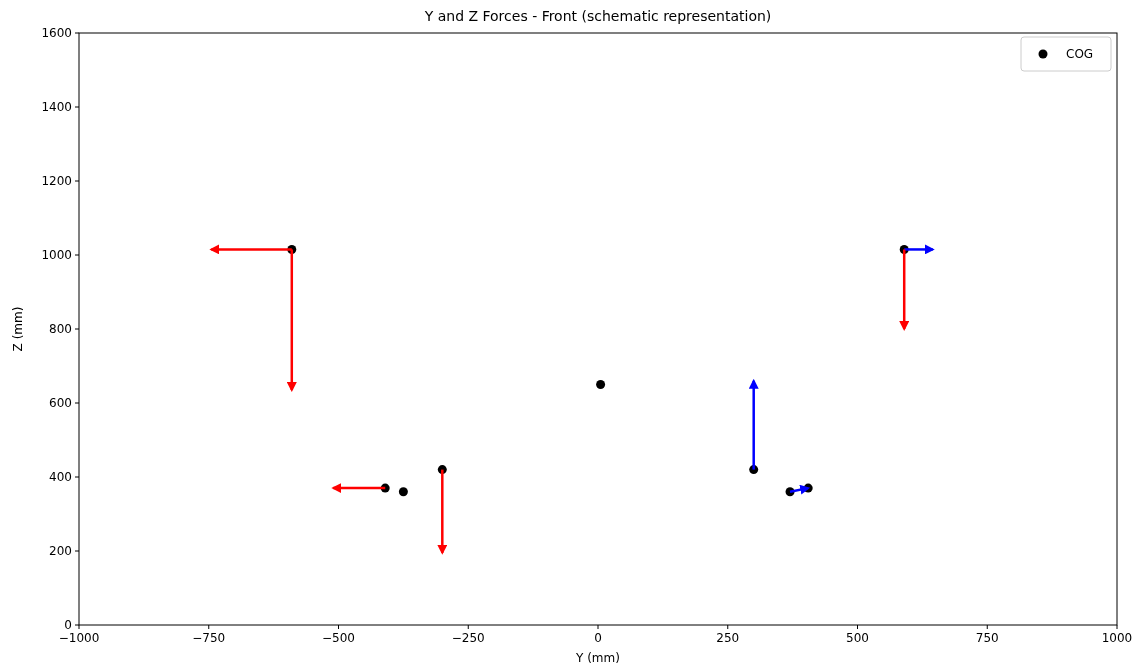  What do you see at coordinates (338, 638) in the screenshot?
I see `x-tick-label: −500` at bounding box center [338, 638].